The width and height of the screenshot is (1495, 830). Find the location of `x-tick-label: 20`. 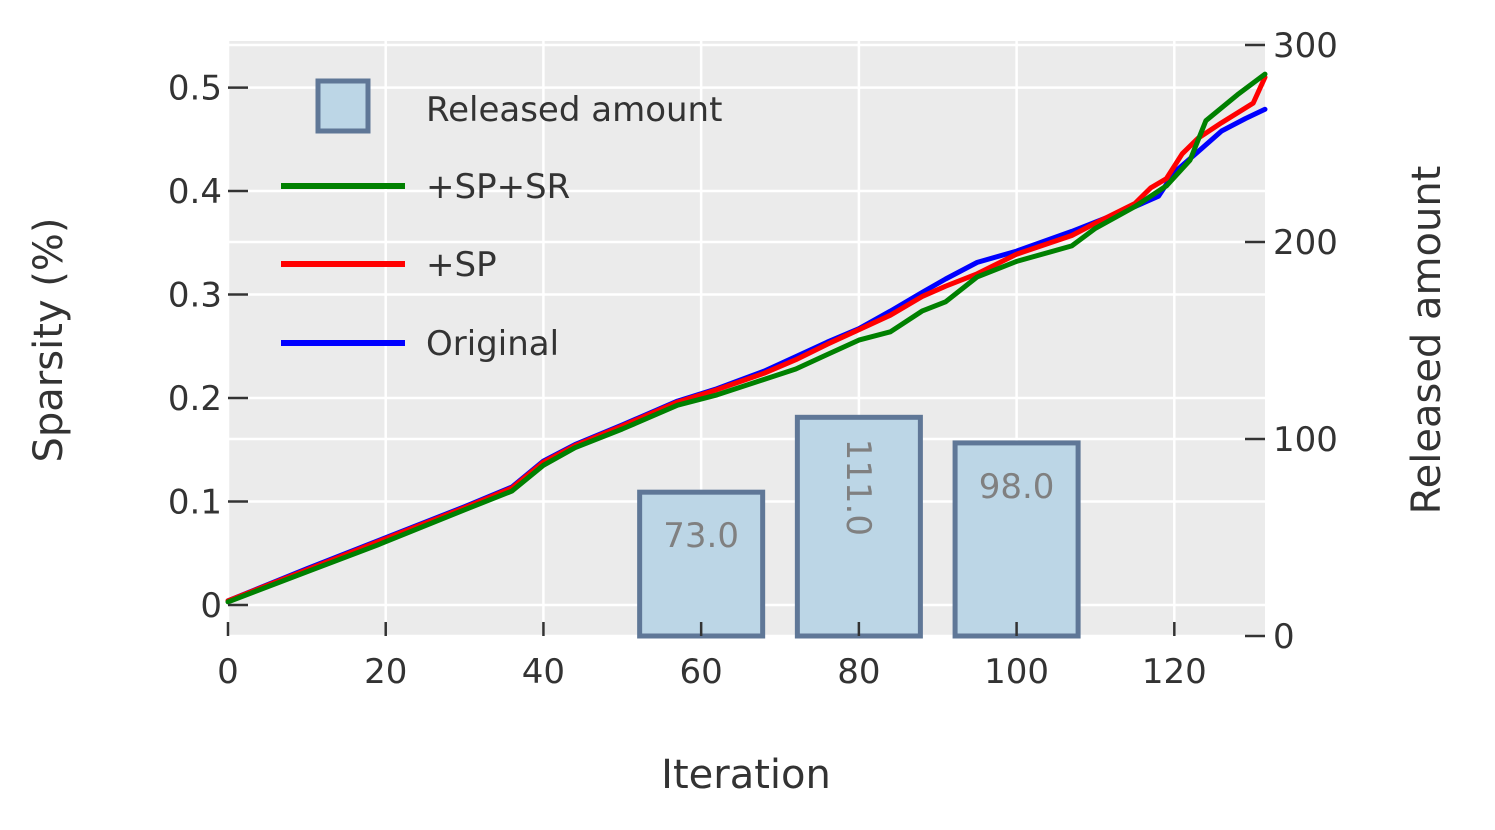

x-tick-label: 20 is located at coordinates (385, 672).